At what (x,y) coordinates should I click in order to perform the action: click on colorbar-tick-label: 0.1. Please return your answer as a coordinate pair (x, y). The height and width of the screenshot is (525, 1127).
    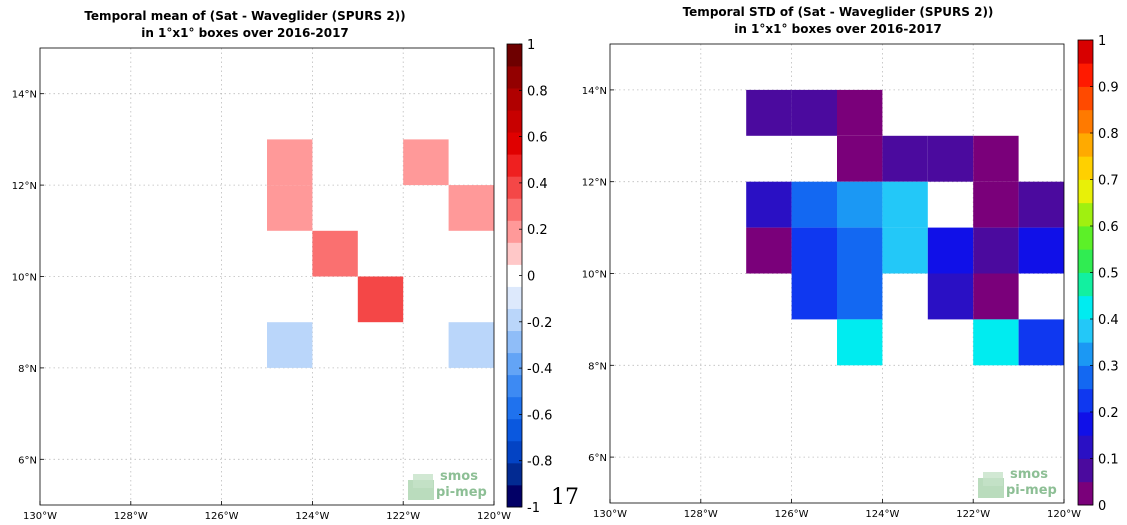
    Looking at the image, I should click on (1108, 460).